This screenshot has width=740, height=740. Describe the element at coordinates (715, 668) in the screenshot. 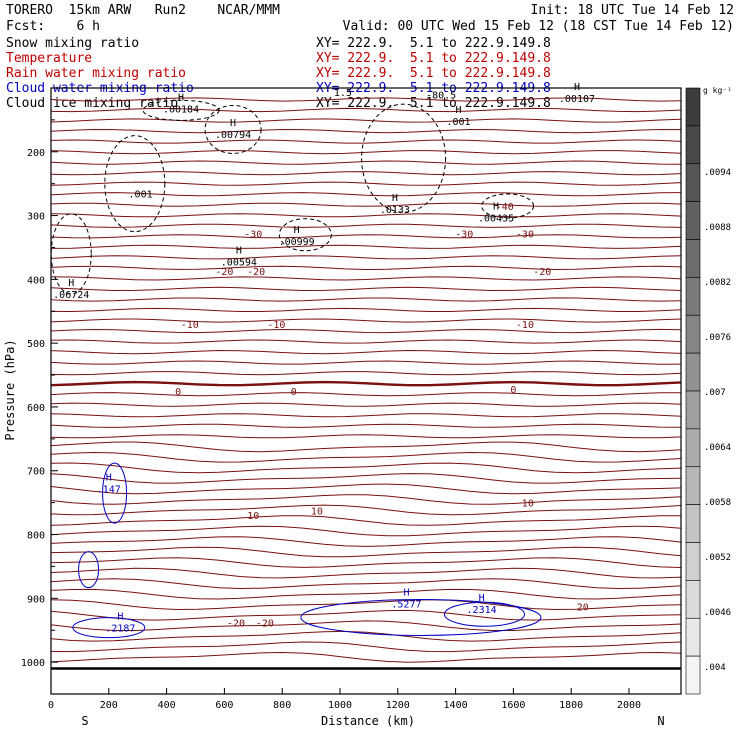

I see `colorbar-label: .004` at that location.